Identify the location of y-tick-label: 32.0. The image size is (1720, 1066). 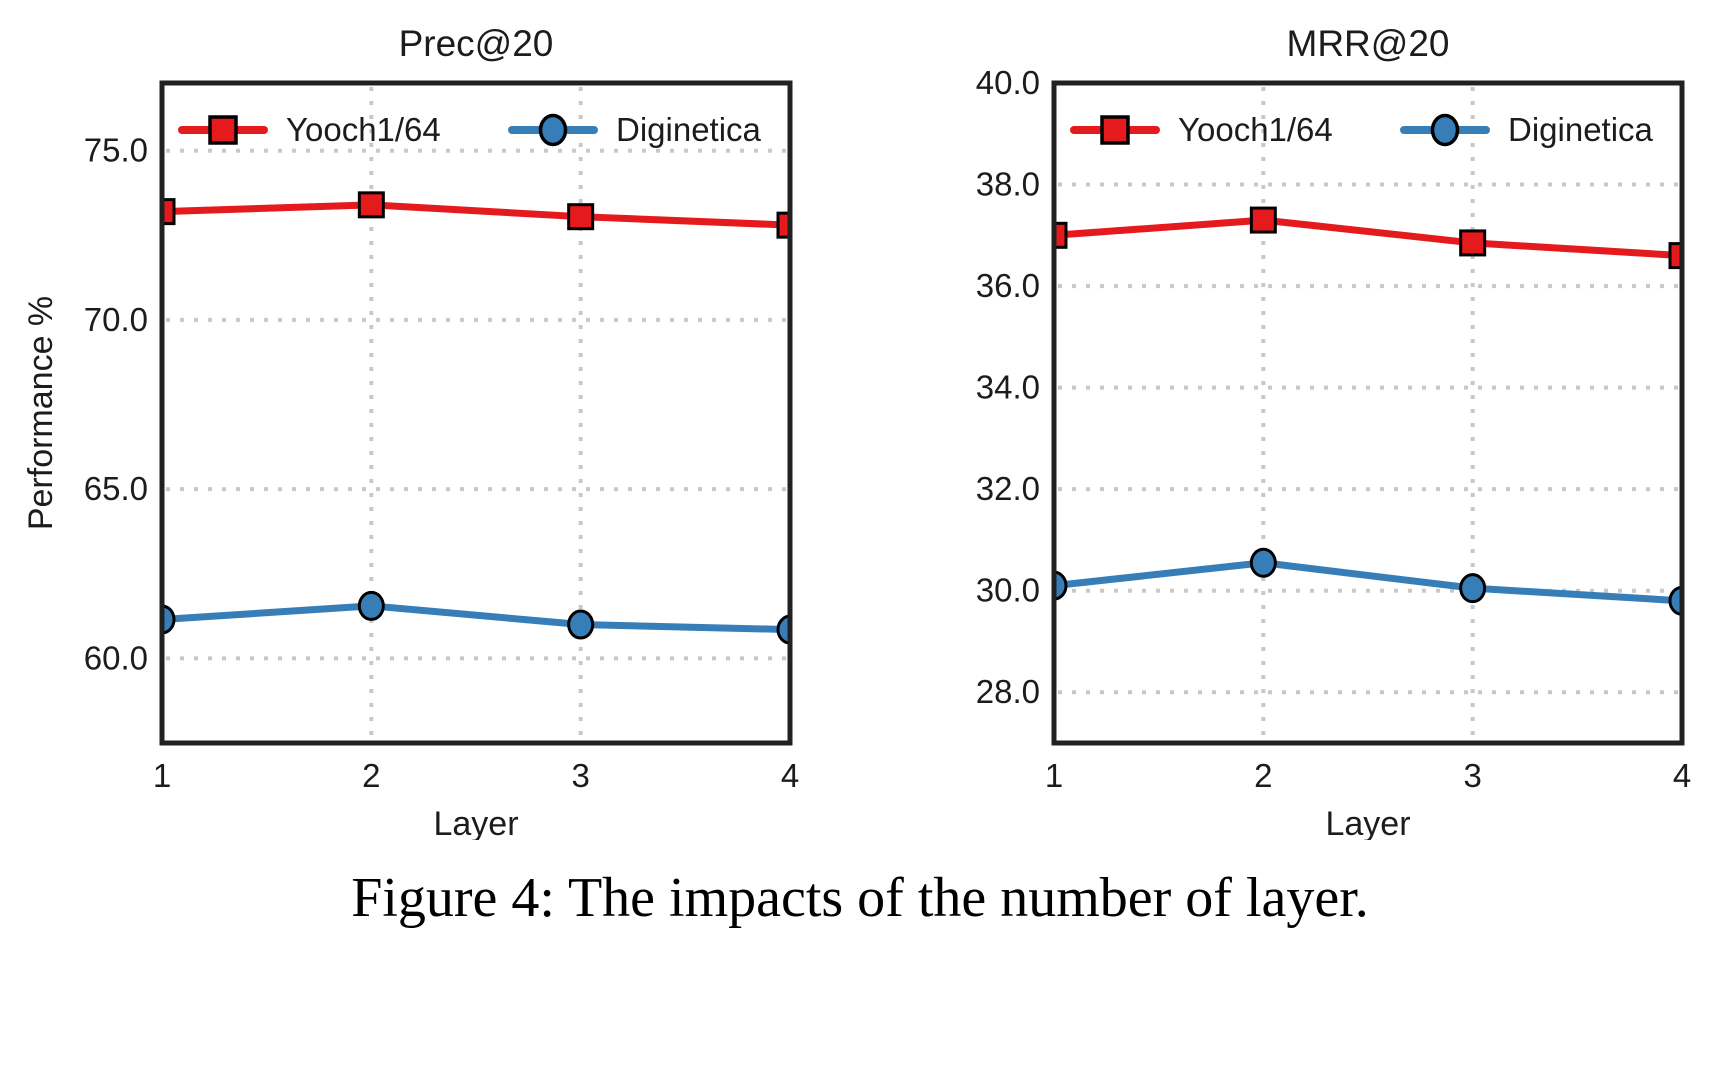
(1008, 488).